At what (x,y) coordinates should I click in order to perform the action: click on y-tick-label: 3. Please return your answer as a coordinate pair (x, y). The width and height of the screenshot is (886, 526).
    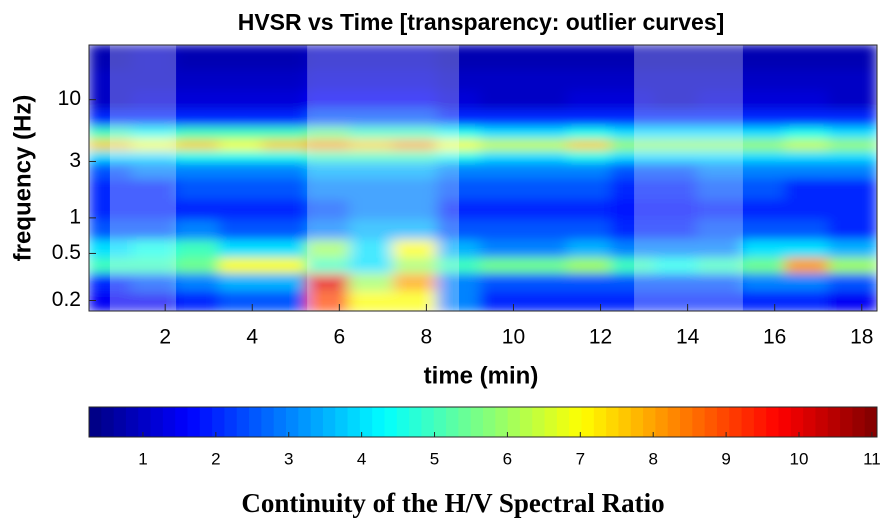
    Looking at the image, I should click on (75, 160).